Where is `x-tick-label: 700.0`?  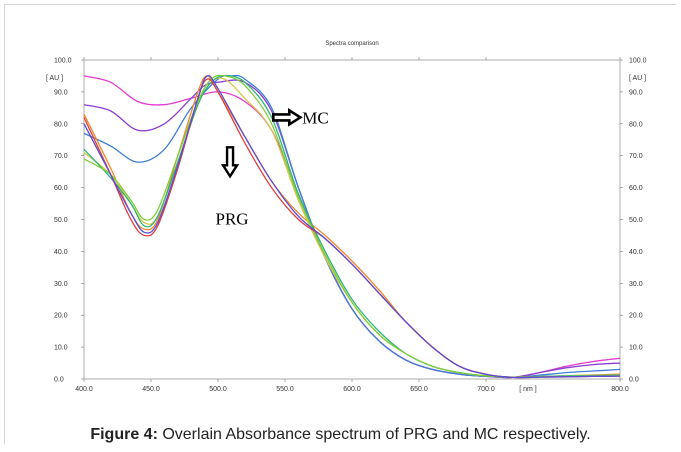 x-tick-label: 700.0 is located at coordinates (486, 389).